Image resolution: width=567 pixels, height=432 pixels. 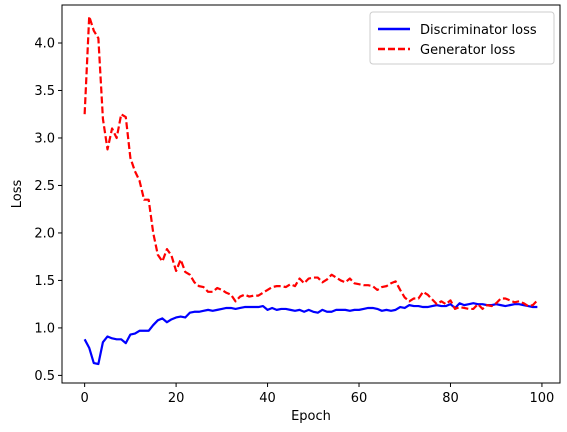 What do you see at coordinates (311, 416) in the screenshot?
I see `x-axis-label: Epoch` at bounding box center [311, 416].